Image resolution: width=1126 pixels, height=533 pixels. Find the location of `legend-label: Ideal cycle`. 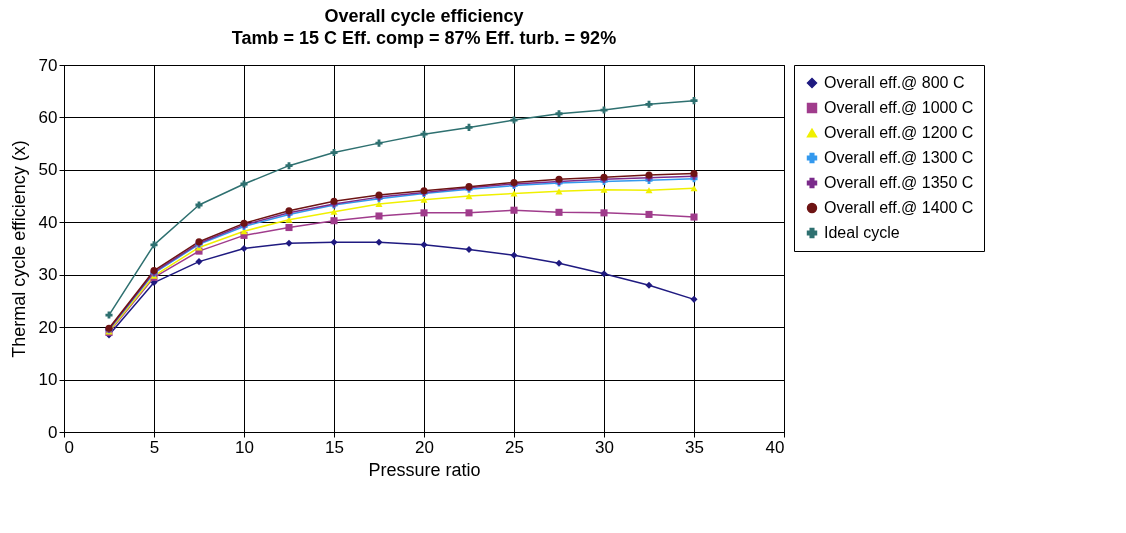

legend-label: Ideal cycle is located at coordinates (862, 232).